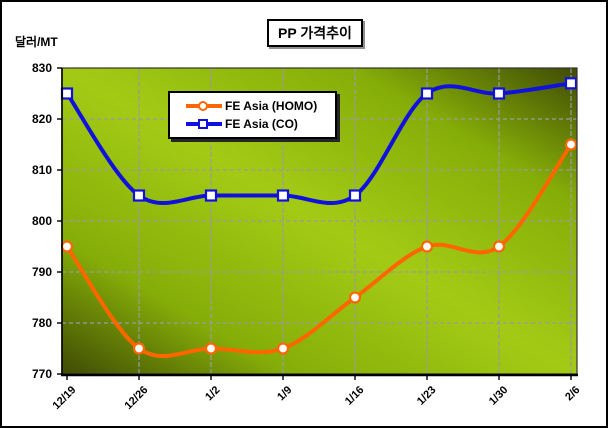  Describe the element at coordinates (498, 396) in the screenshot. I see `x-axis-tick-label: 1/30` at that location.